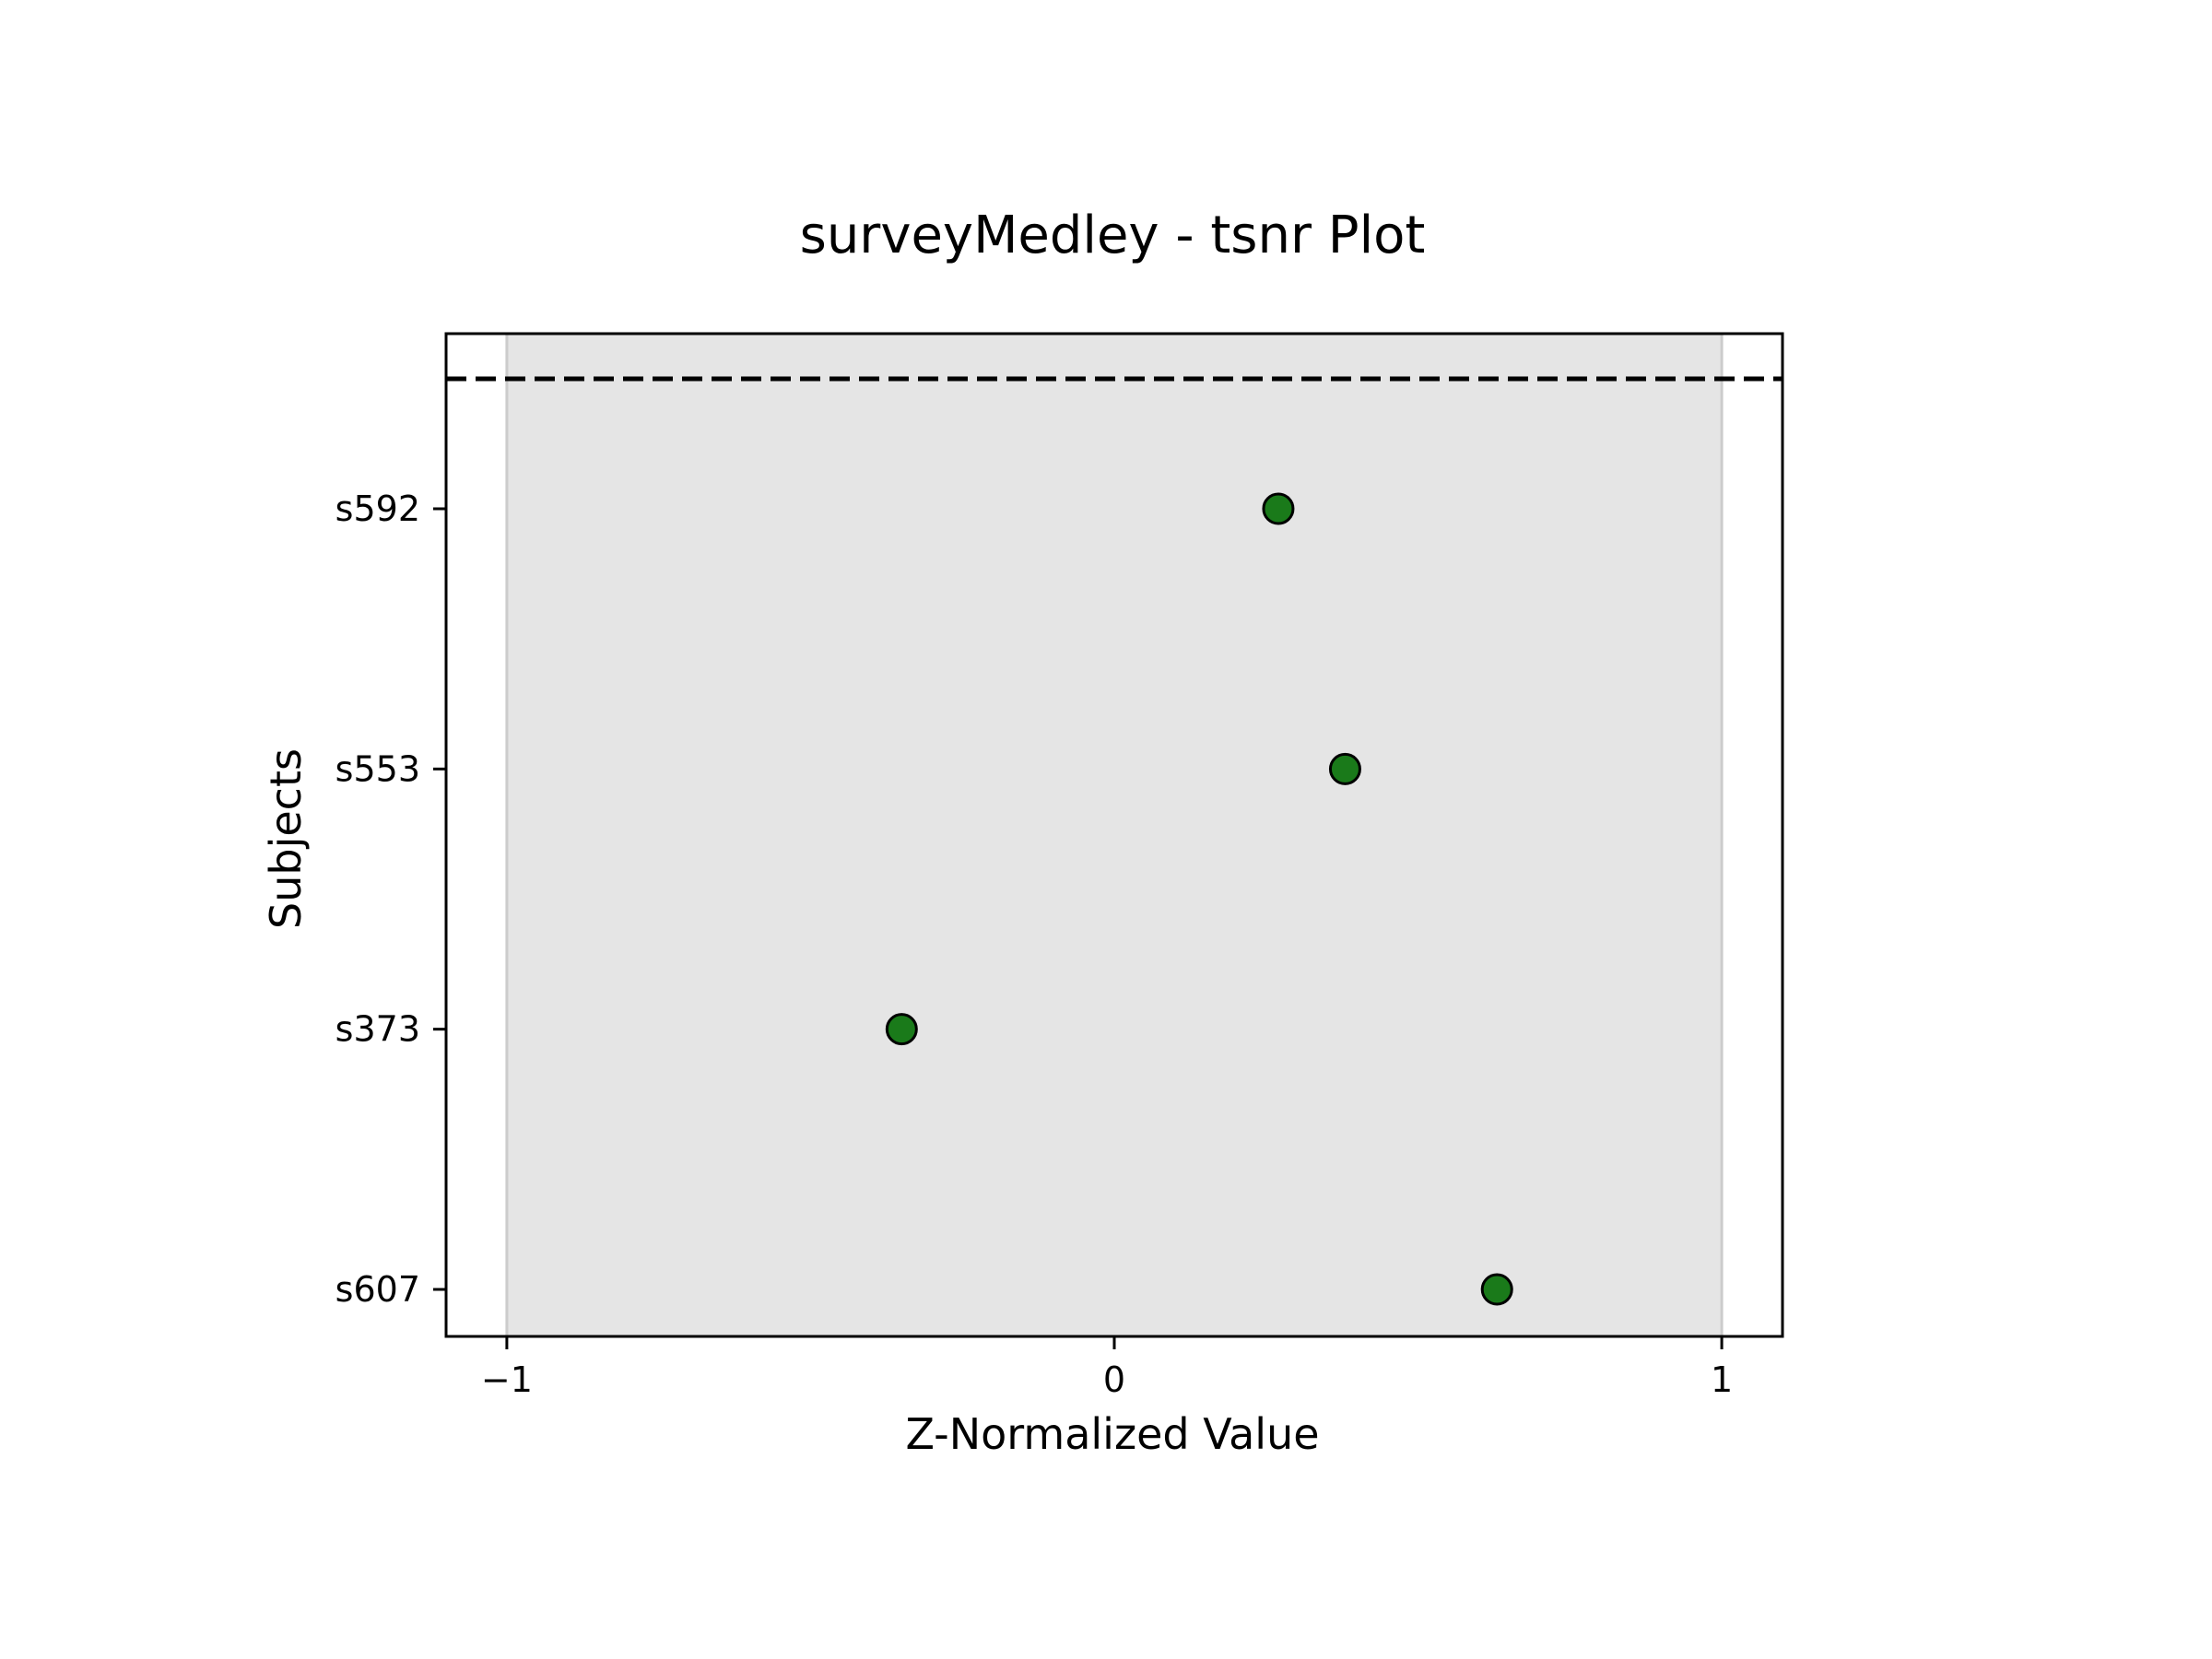 The width and height of the screenshot is (2212, 1659). I want to click on y-axis: s607 s373 s553 s592, so click(390, 899).